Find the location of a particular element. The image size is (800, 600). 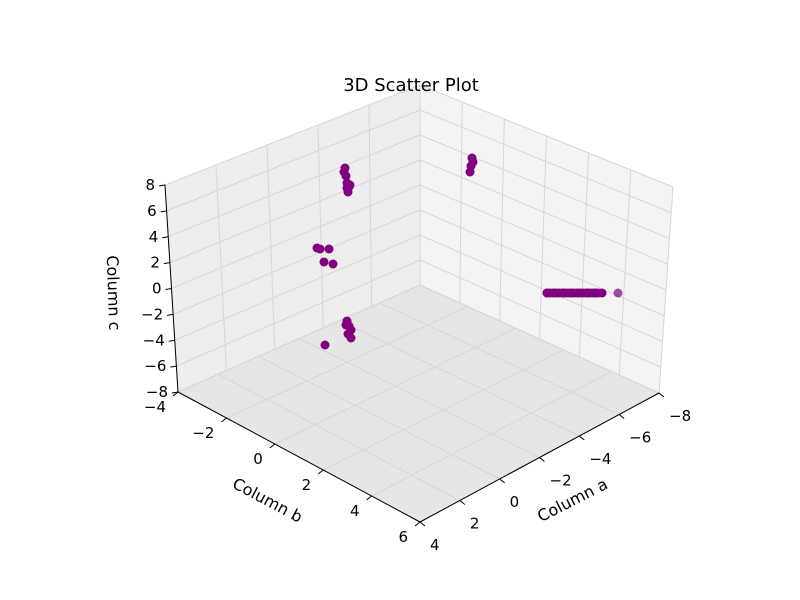

x-axis-label: Column a is located at coordinates (572, 500).